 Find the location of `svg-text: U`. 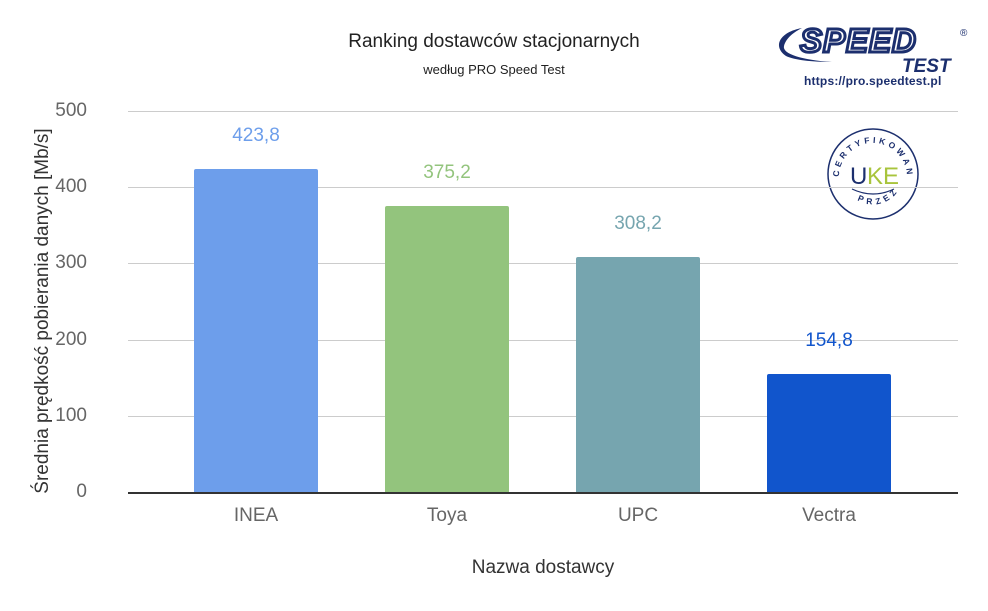

svg-text: U is located at coordinates (858, 176).